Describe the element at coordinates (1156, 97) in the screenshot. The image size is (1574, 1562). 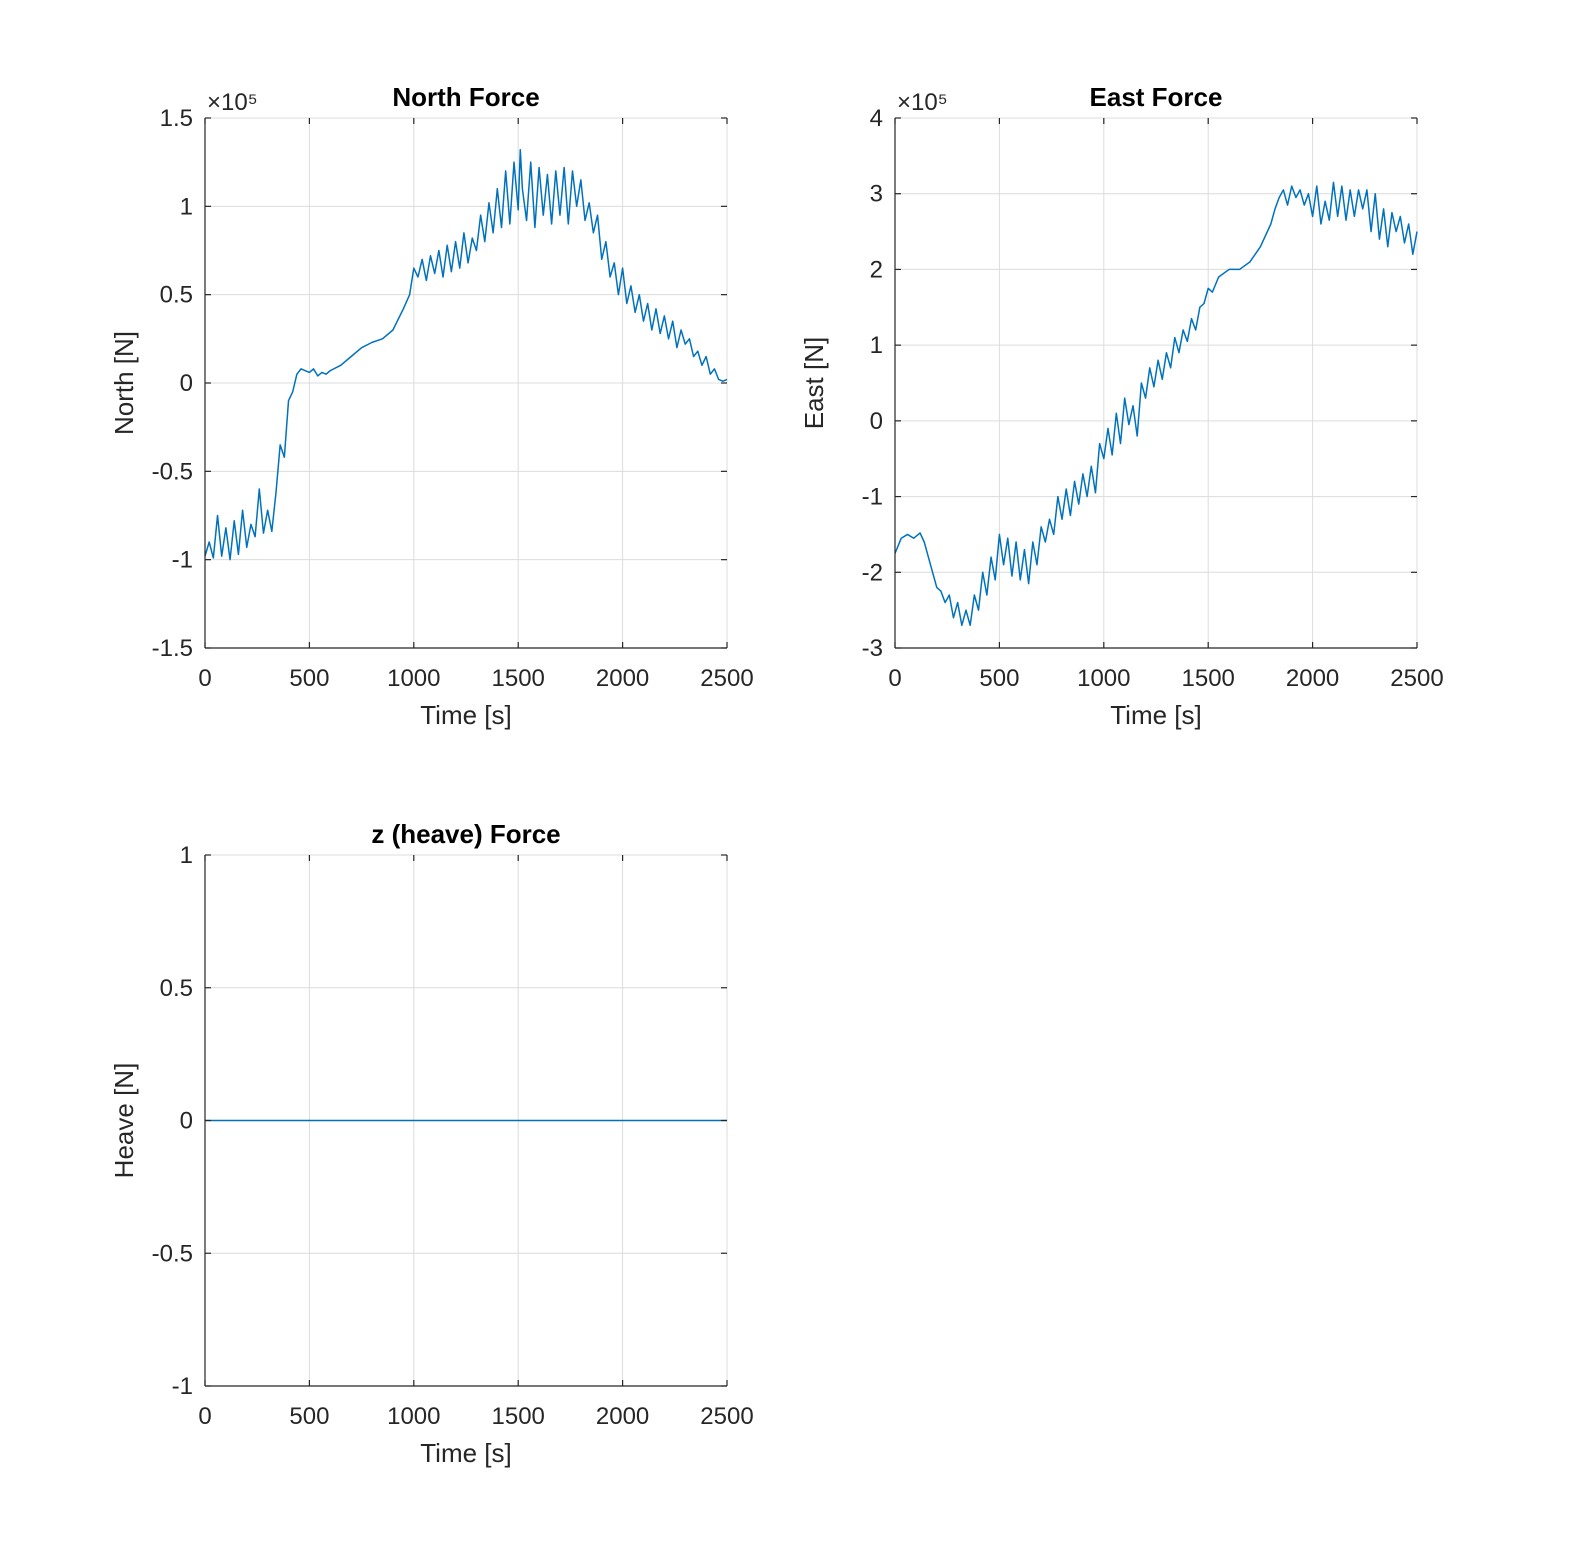
I see `chart-title: East Force` at that location.